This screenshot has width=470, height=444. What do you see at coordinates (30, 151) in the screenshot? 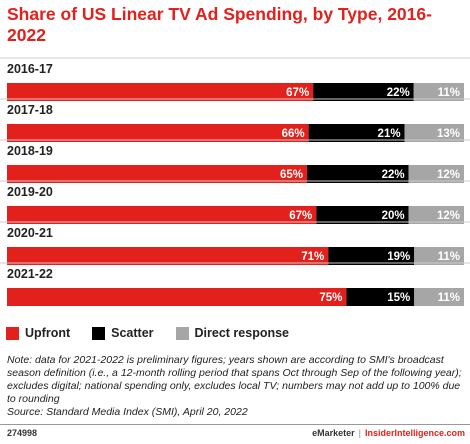
I see `category-label: 2018-19` at bounding box center [30, 151].